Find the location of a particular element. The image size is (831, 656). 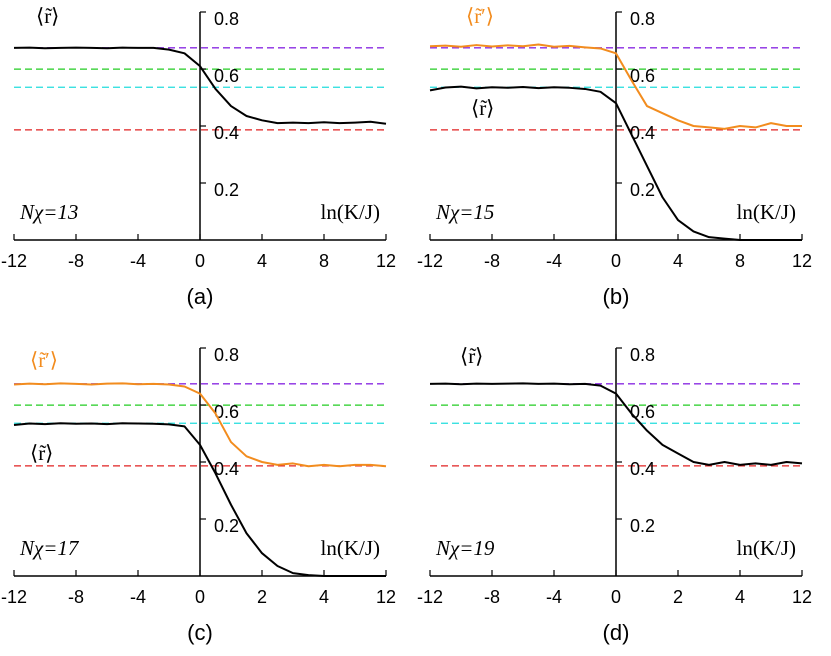

panel-caption: (d) is located at coordinates (616, 632).